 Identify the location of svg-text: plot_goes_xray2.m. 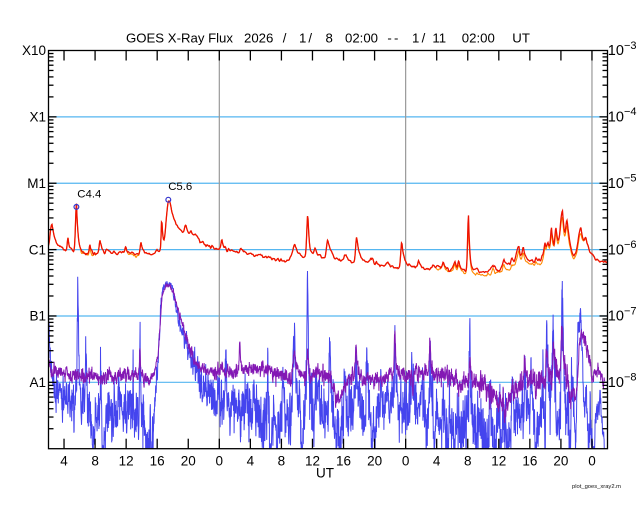
(596, 487).